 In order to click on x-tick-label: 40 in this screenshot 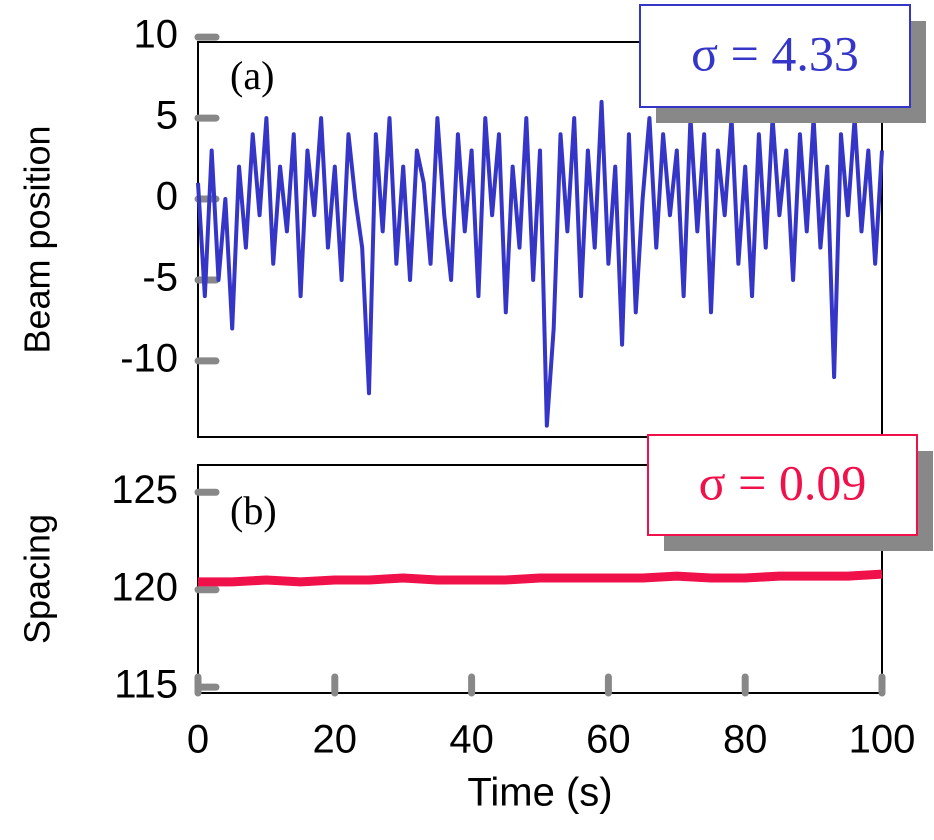, I will do `click(471, 740)`.